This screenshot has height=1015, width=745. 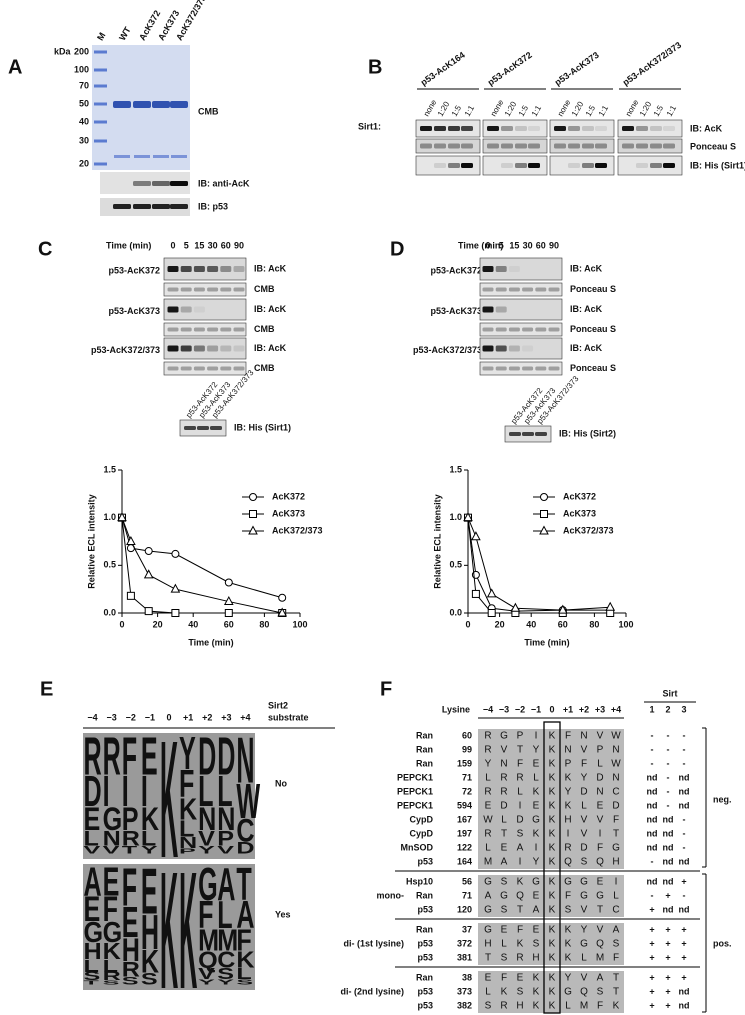 What do you see at coordinates (501, 245) in the screenshot?
I see `time-value: 5` at bounding box center [501, 245].